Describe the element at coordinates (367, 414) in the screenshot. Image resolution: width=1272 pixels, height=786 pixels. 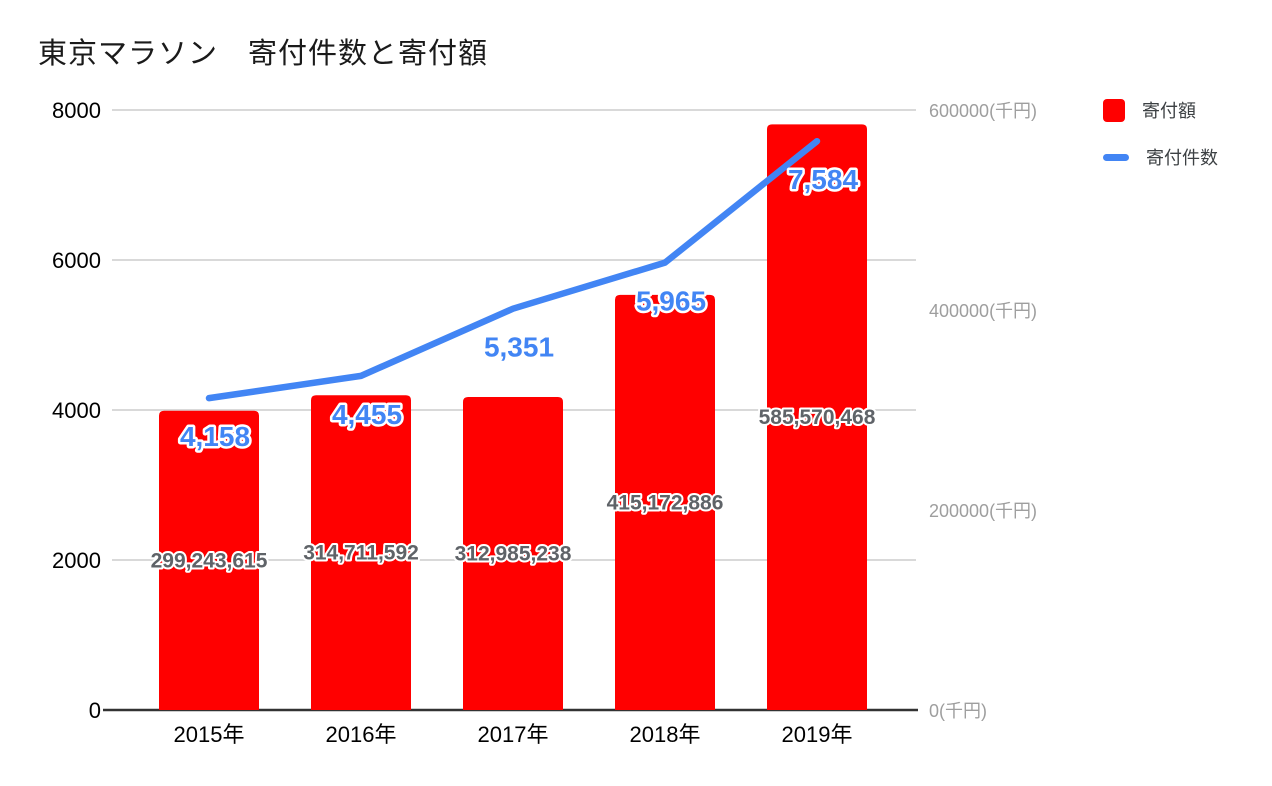
I see `line-value-label: 4,455` at that location.